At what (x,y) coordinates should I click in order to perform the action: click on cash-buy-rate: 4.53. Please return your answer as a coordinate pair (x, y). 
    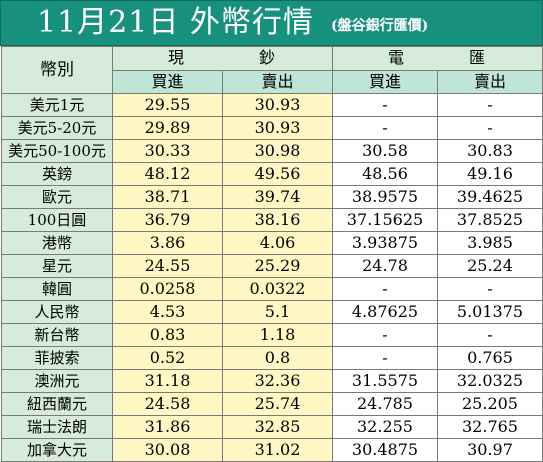
    Looking at the image, I should click on (167, 312).